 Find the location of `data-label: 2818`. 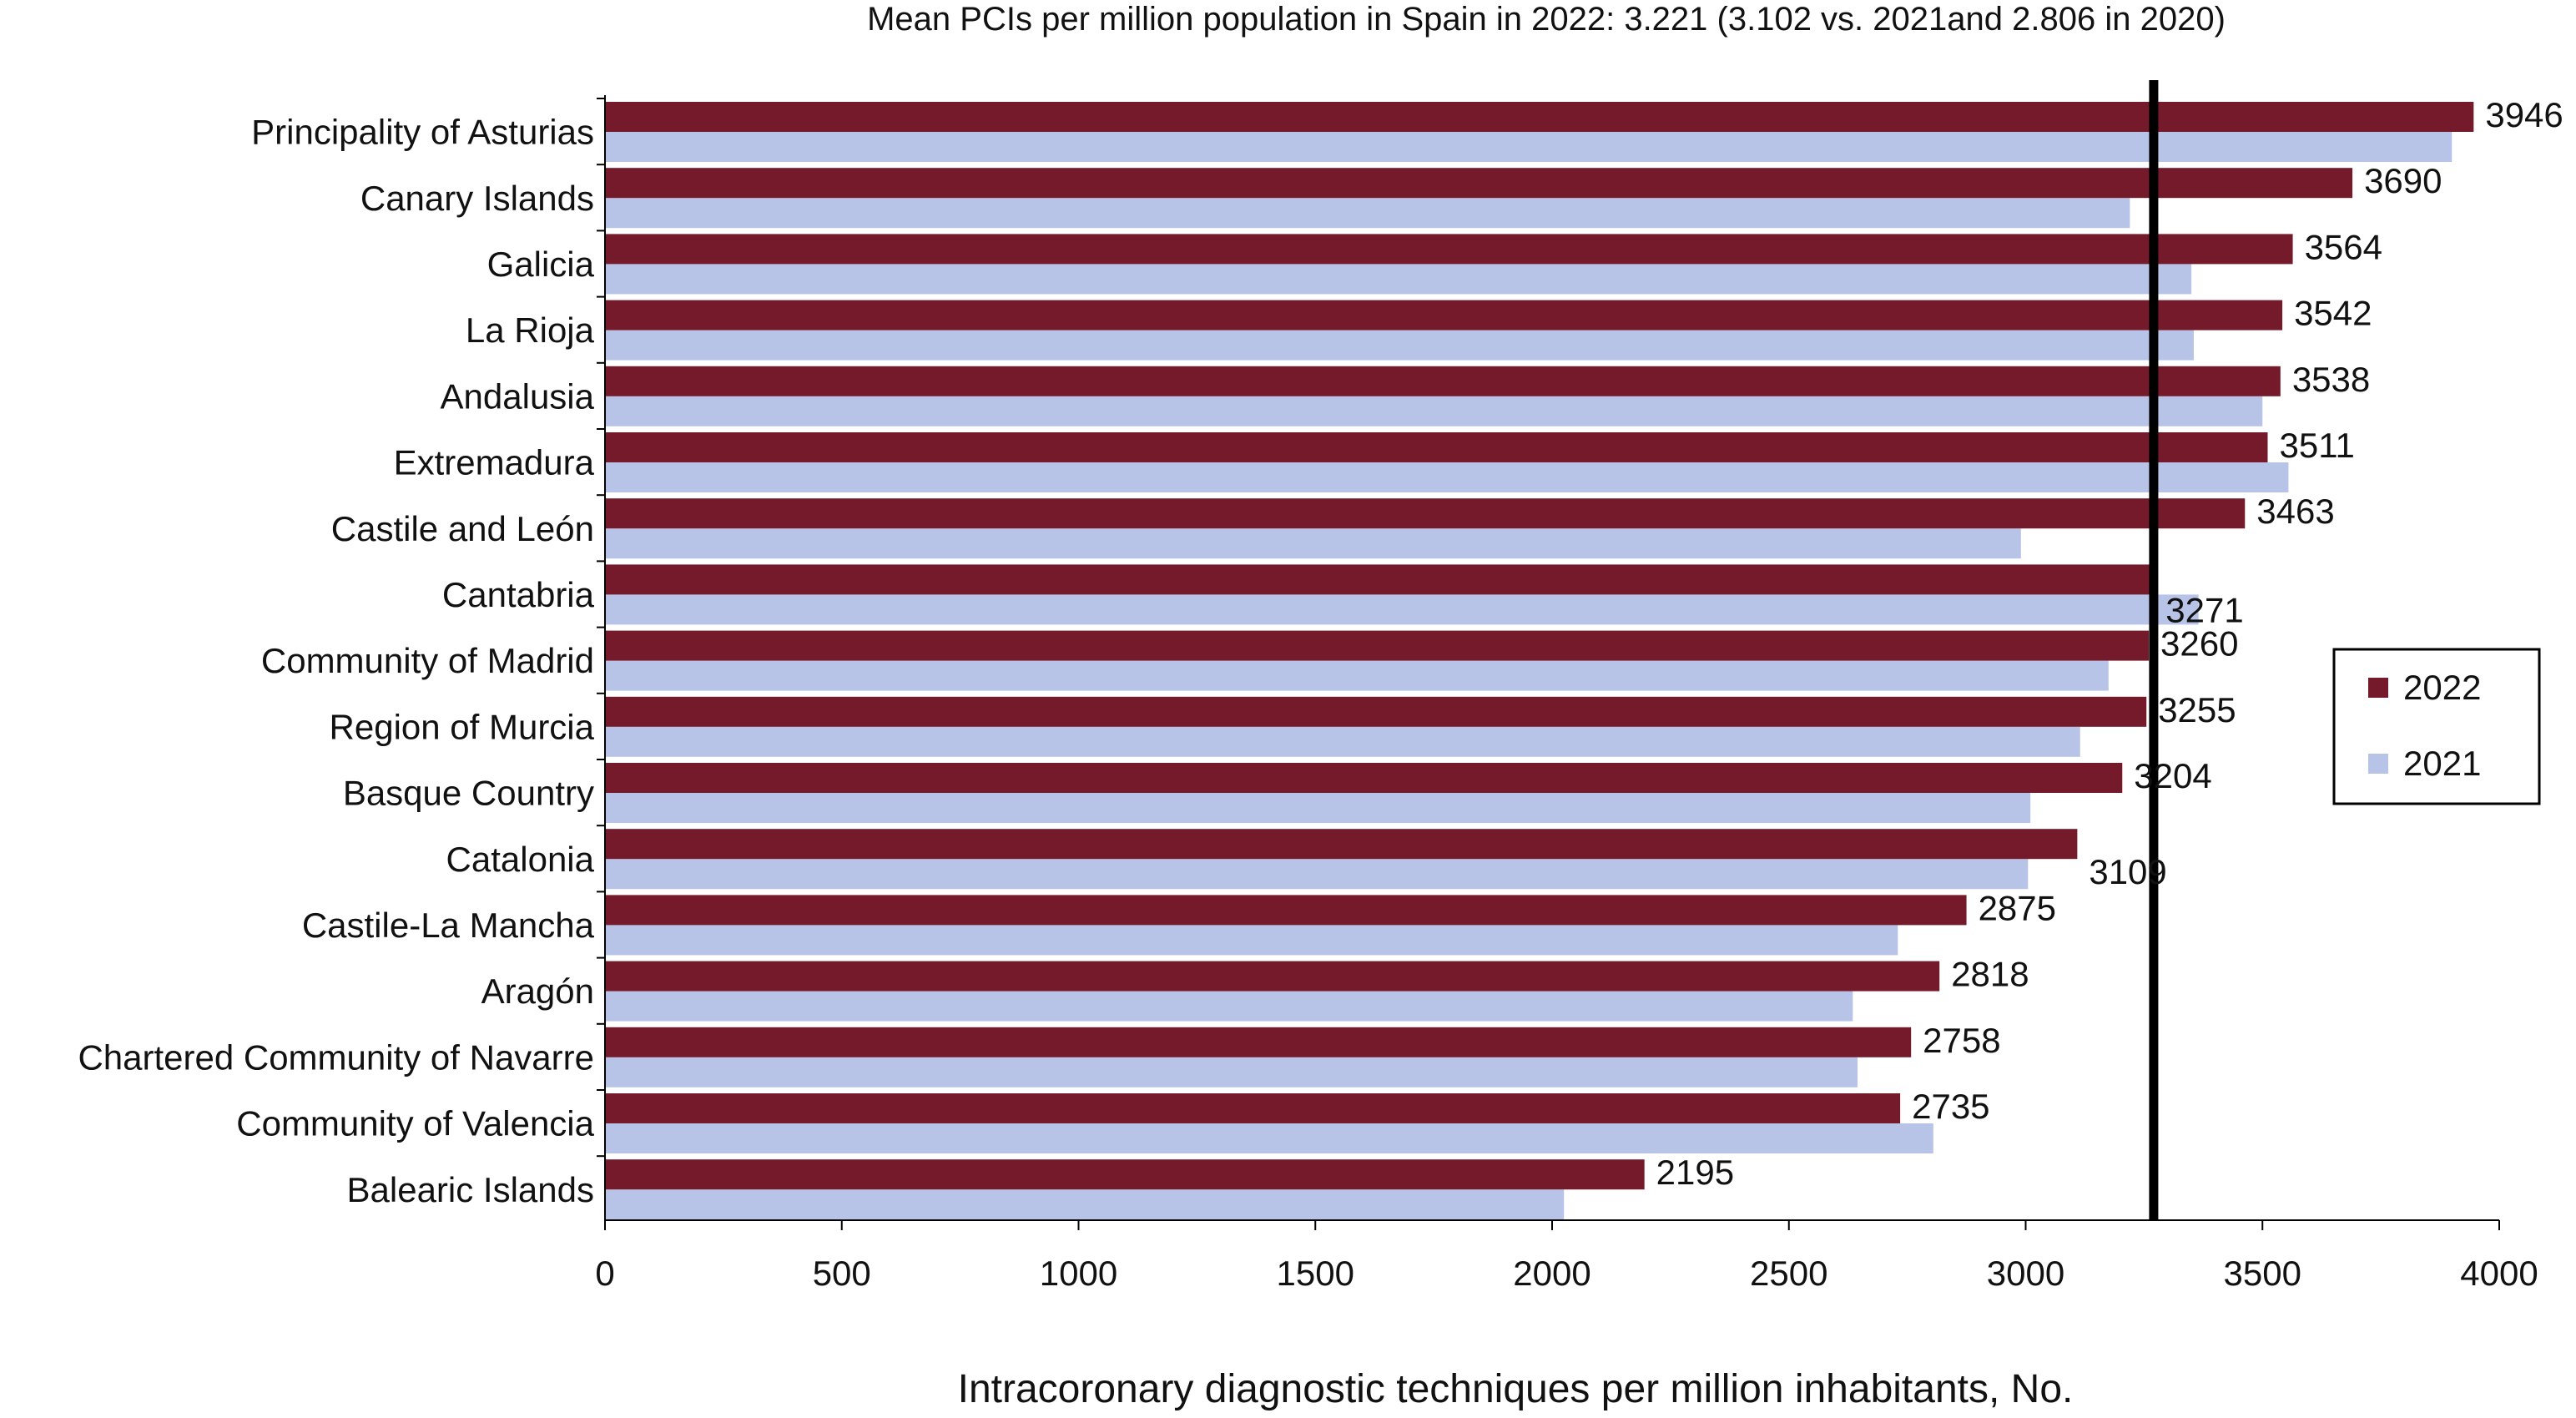

data-label: 2818 is located at coordinates (1990, 974).